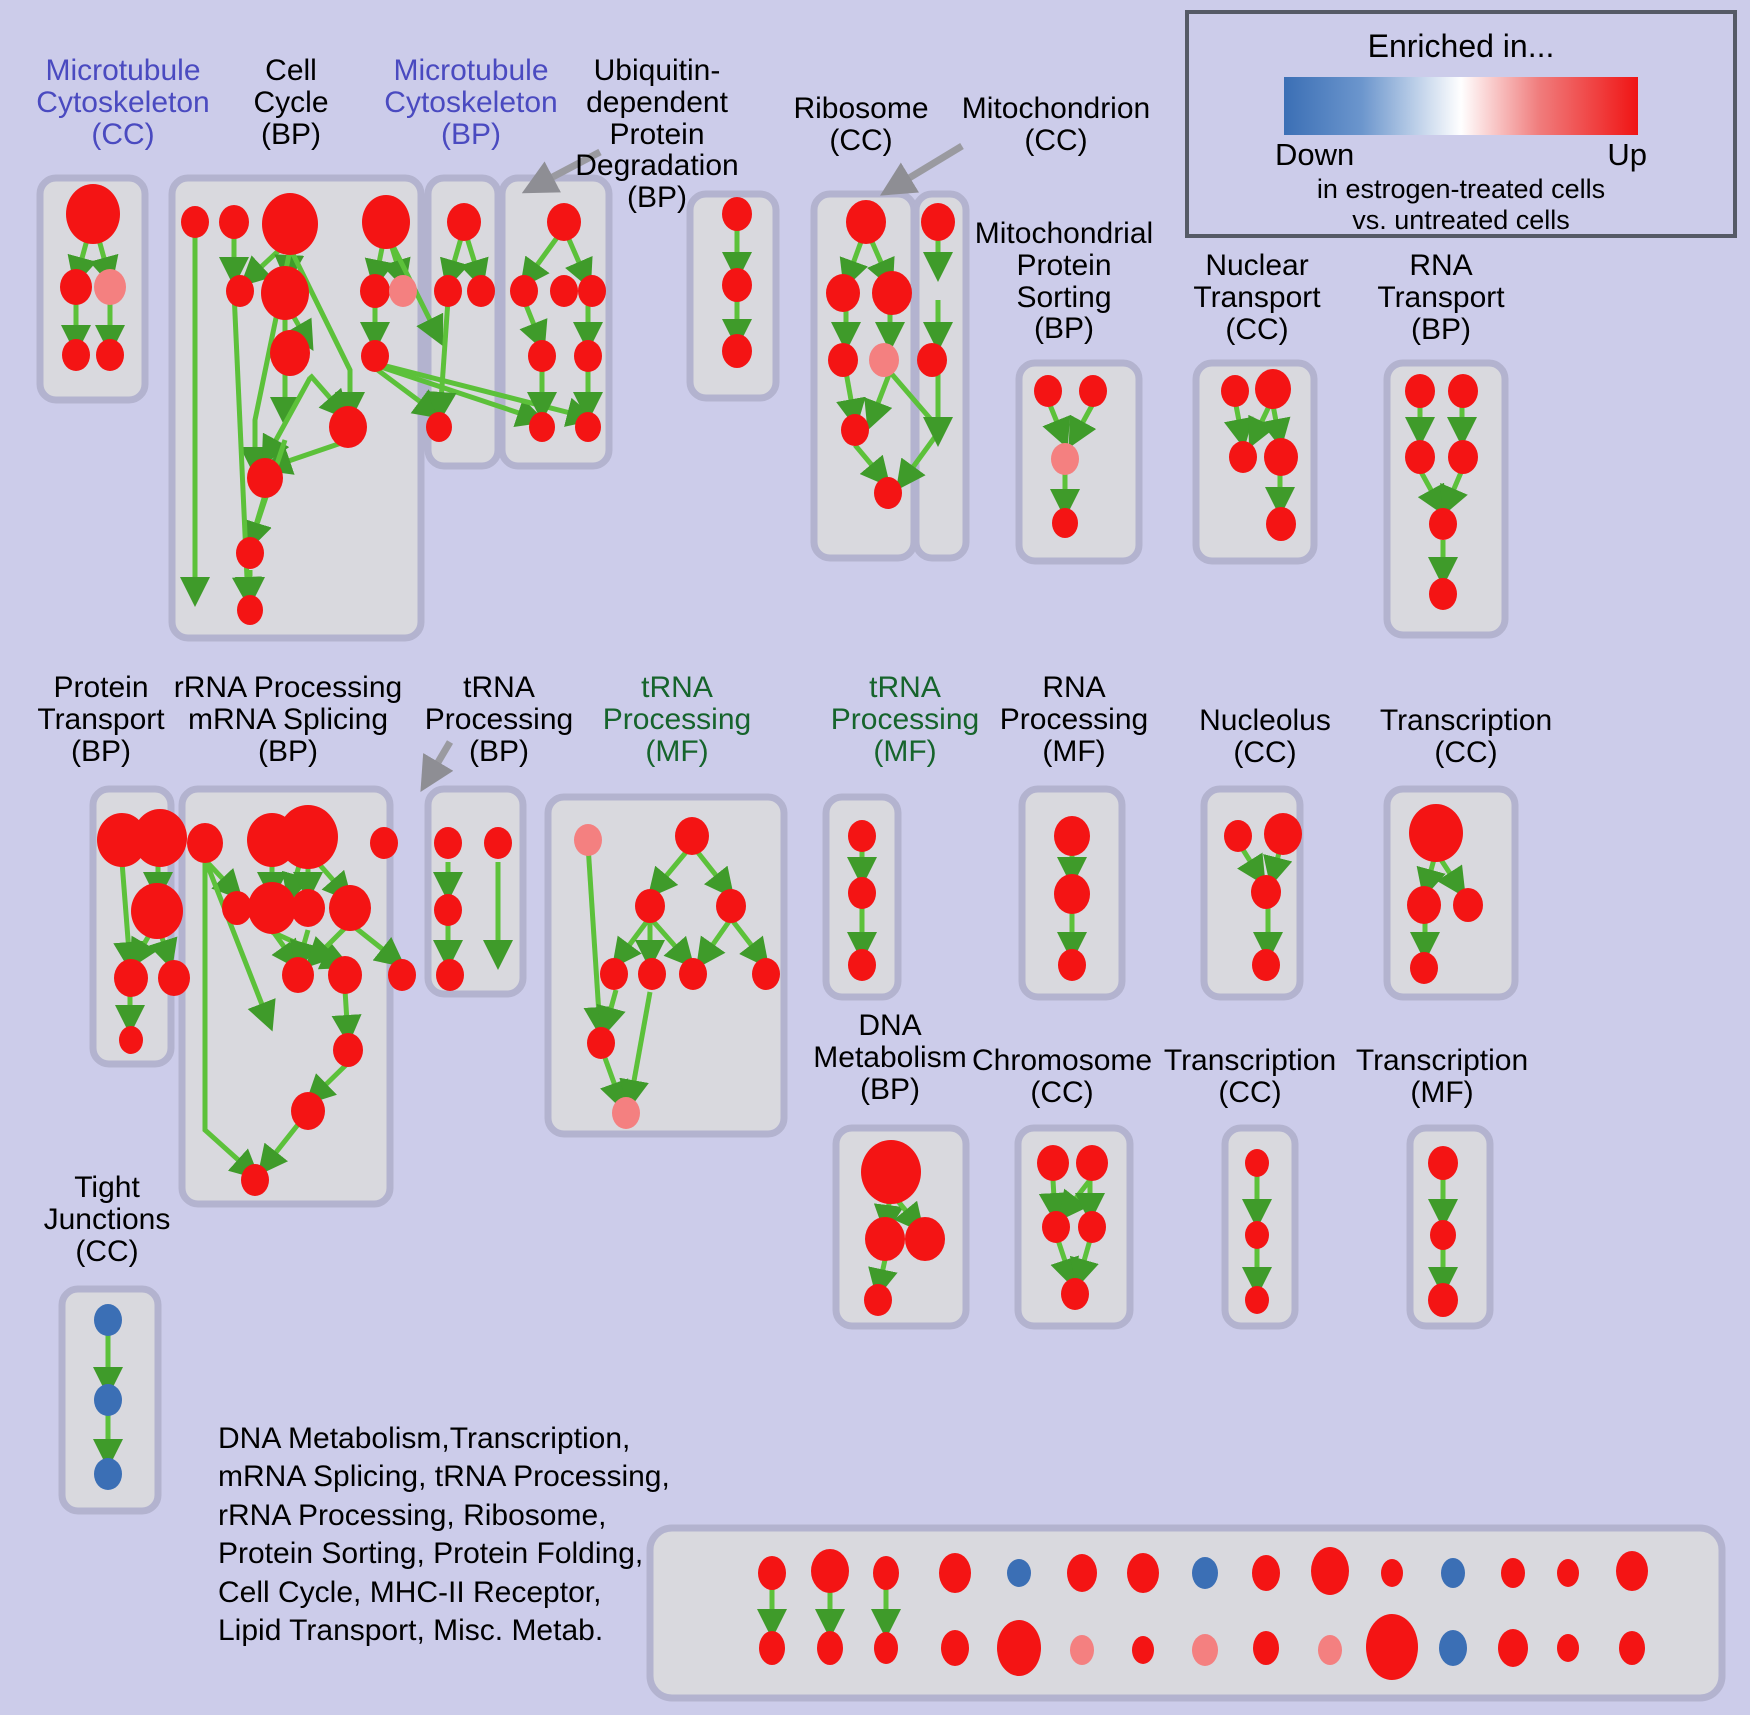 The image size is (1750, 1715). Describe the element at coordinates (1627, 154) in the screenshot. I see `legend-up-label: Up` at that location.